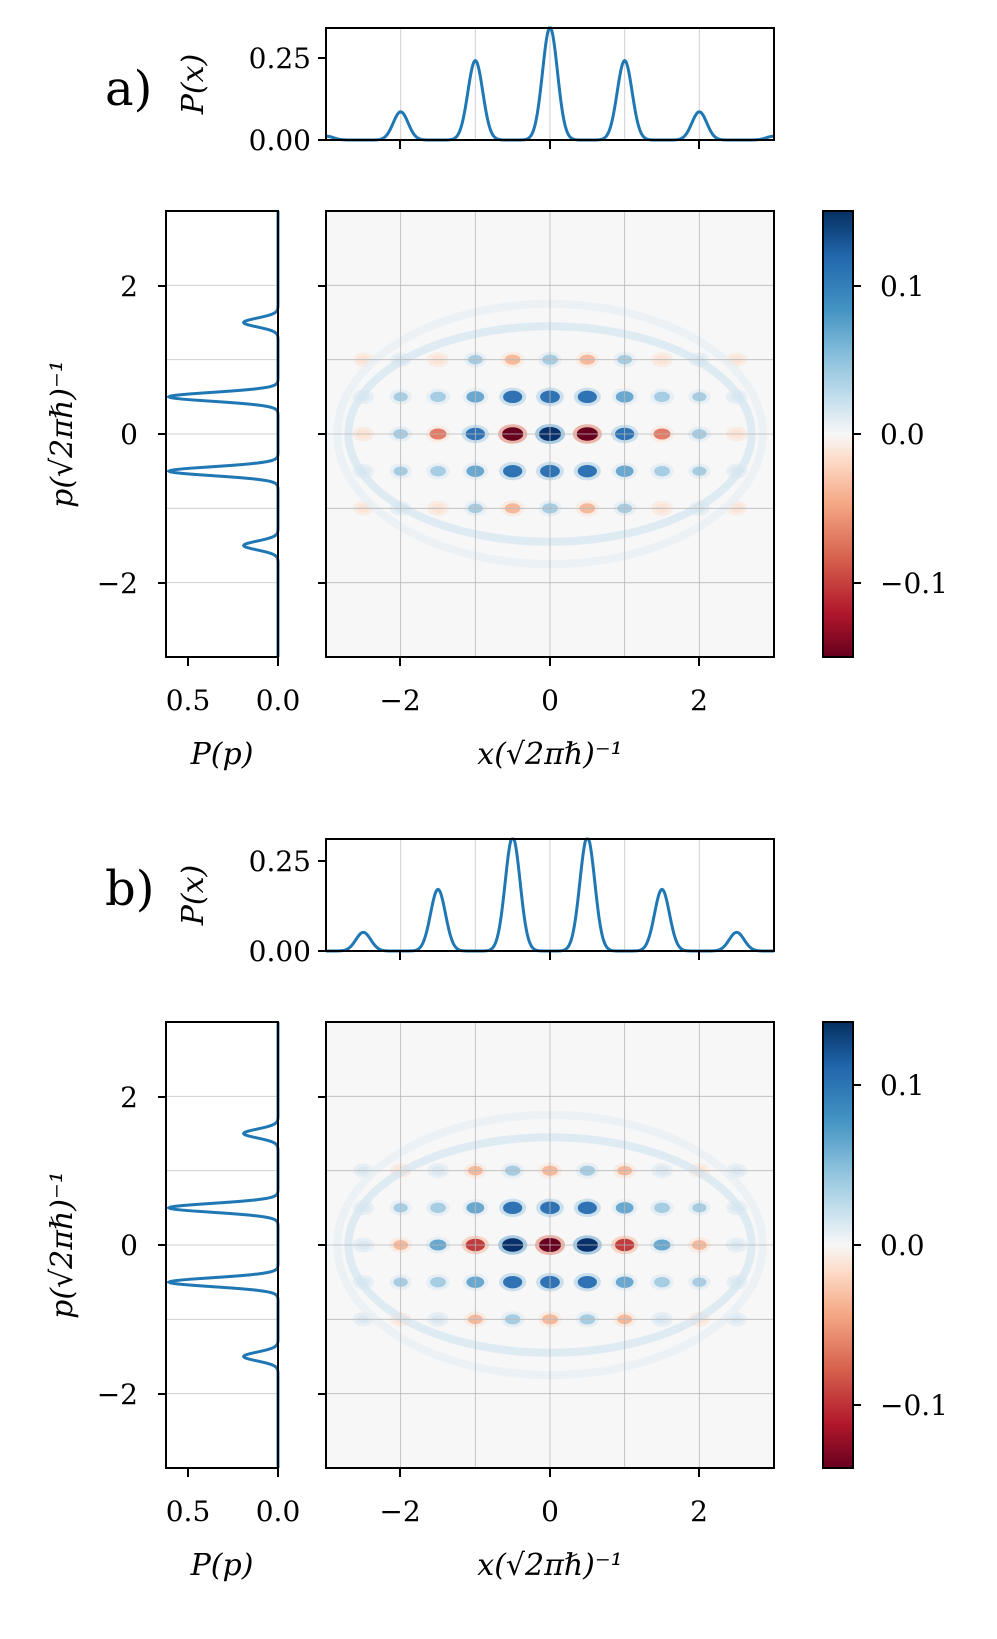 This screenshot has width=997, height=1639. Describe the element at coordinates (838, 434) in the screenshot. I see `colorbar-gradient-a` at that location.